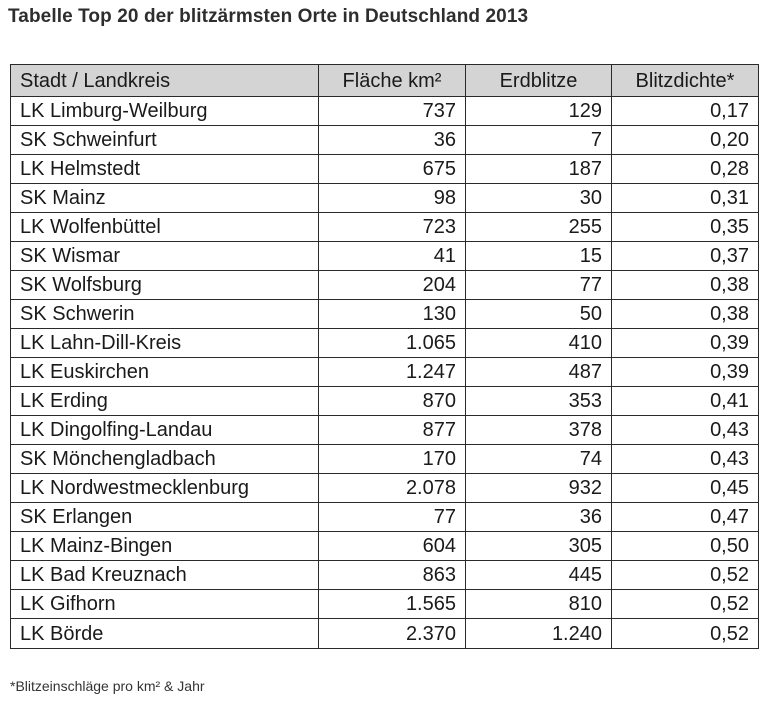 This screenshot has height=703, width=768. I want to click on cell-city: SK Wolfsburg, so click(164, 285).